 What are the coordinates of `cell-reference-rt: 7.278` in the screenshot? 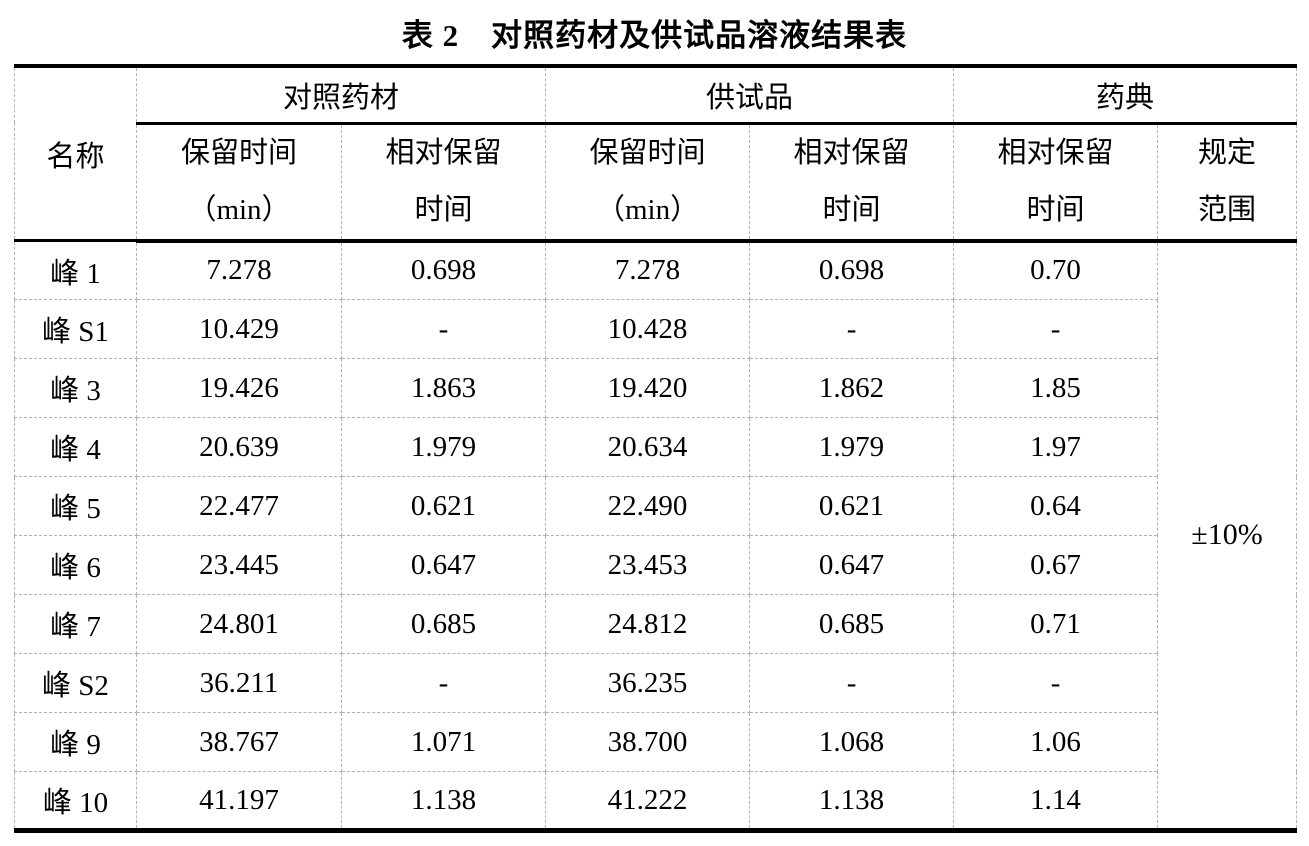 It's located at (239, 270).